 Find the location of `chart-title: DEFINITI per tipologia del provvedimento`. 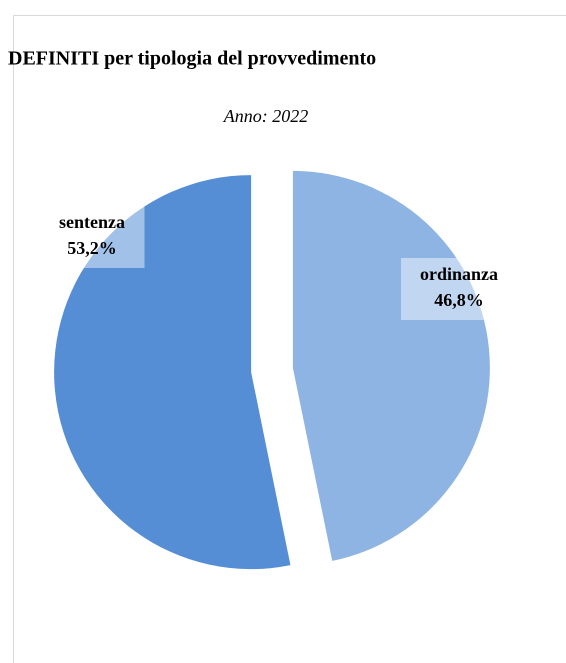

chart-title: DEFINITI per tipologia del provvedimento is located at coordinates (192, 59).